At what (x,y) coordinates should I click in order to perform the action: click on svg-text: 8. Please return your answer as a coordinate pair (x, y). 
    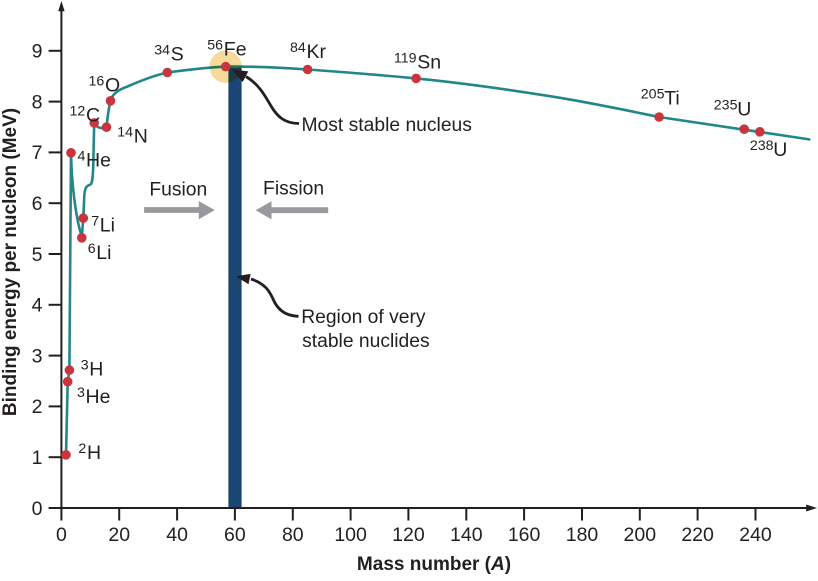
    Looking at the image, I should click on (37, 102).